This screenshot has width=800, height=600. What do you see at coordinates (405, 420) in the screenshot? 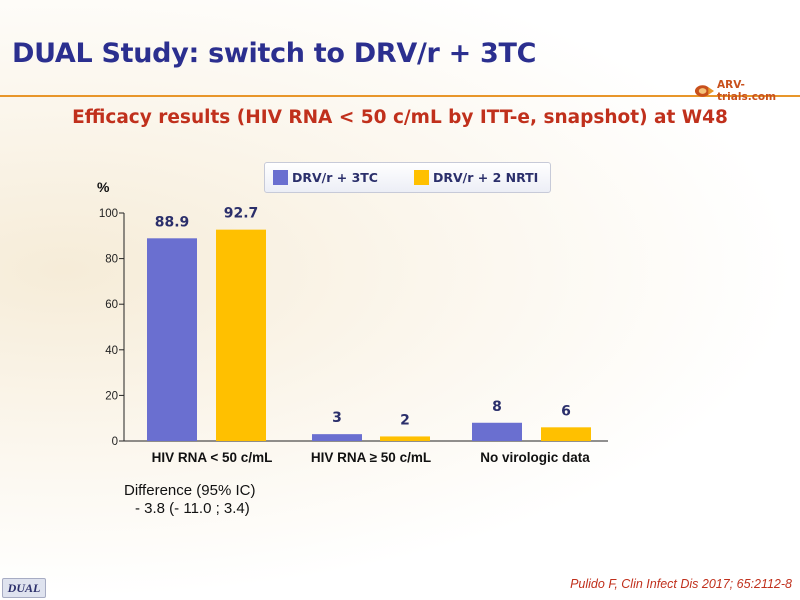
I see `data-label-drv-2nrti-1: 2` at bounding box center [405, 420].